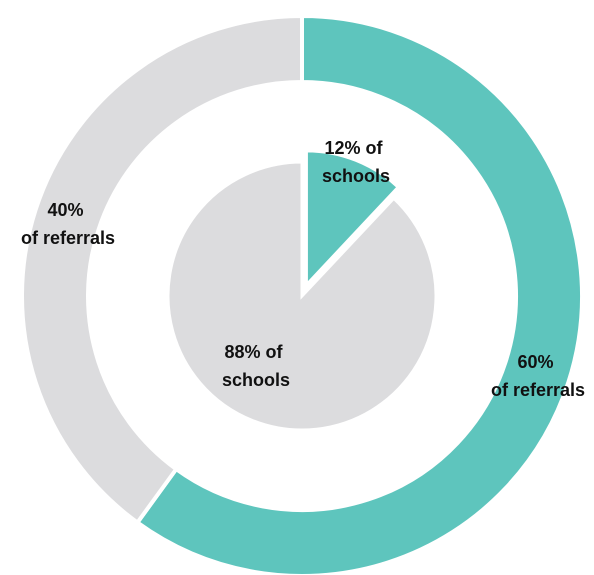 The width and height of the screenshot is (594, 575). What do you see at coordinates (538, 390) in the screenshot?
I see `outer-label-teal-line2: of referrals` at bounding box center [538, 390].